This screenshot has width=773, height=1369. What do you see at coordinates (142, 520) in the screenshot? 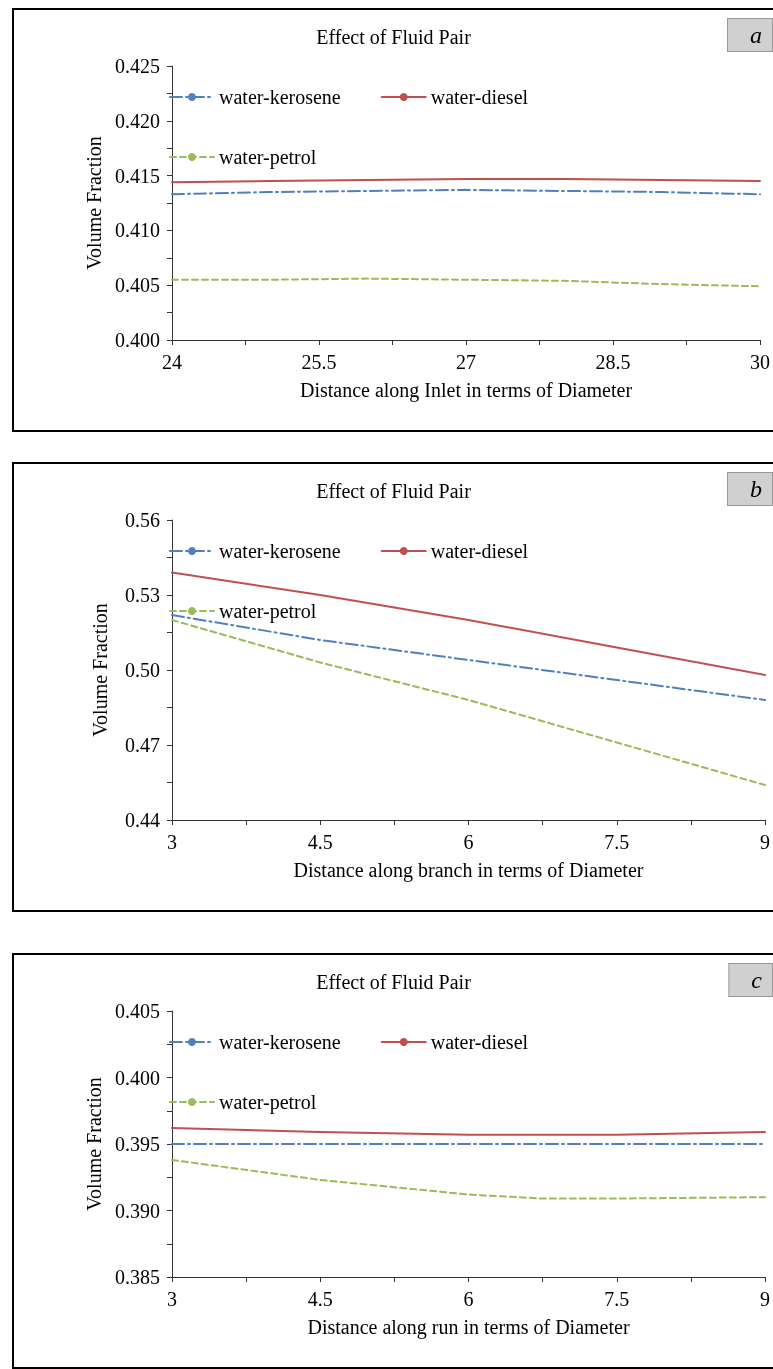
I see `y-tick-label: 0.56` at bounding box center [142, 520].